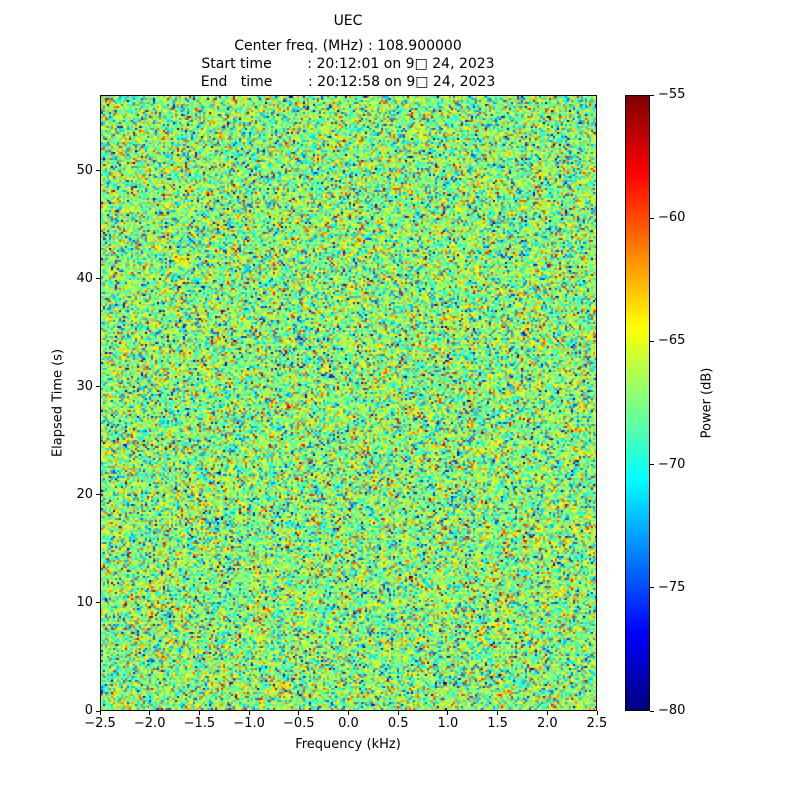 This screenshot has width=800, height=800. I want to click on y-tick-label: 10, so click(84, 602).